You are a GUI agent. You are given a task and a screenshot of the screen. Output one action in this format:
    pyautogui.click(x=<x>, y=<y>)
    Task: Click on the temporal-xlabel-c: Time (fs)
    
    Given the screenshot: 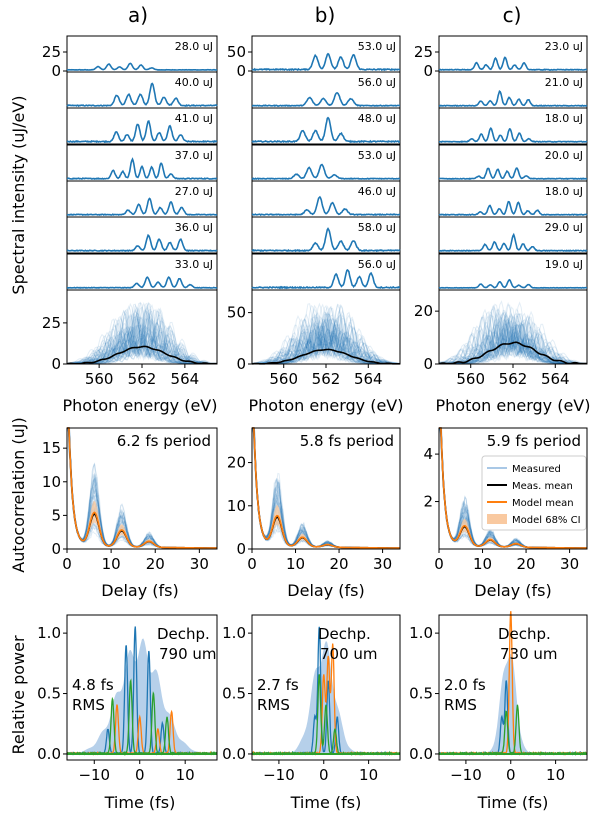 What is the action you would take?
    pyautogui.click(x=513, y=802)
    